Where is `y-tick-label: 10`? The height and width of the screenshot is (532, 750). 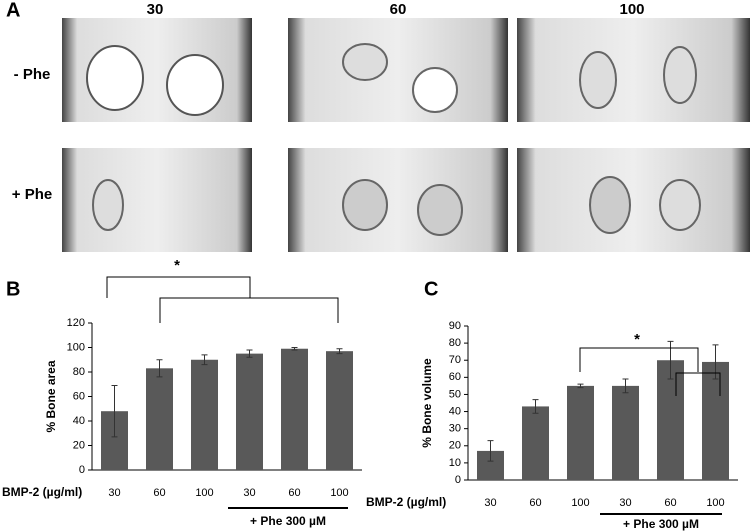 y-tick-label: 10 is located at coordinates (455, 463).